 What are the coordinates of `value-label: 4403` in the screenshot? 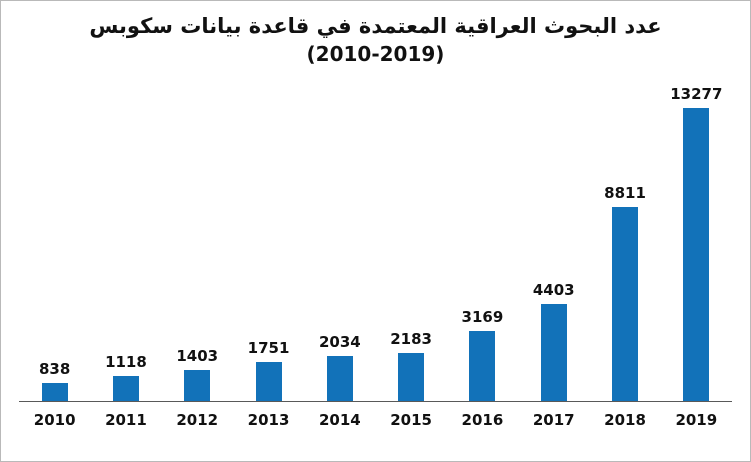 It's located at (553, 290).